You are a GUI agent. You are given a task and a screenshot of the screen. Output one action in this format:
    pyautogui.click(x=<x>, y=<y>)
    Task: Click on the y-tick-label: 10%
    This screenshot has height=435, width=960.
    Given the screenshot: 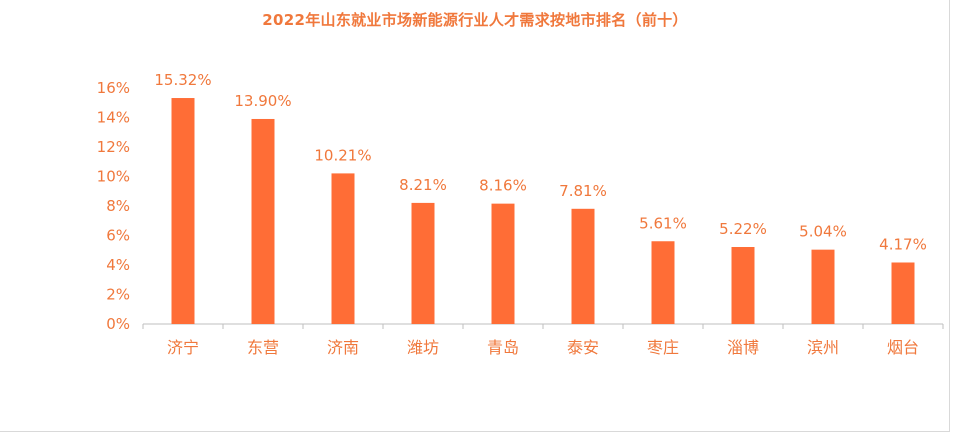 What is the action you would take?
    pyautogui.click(x=113, y=177)
    